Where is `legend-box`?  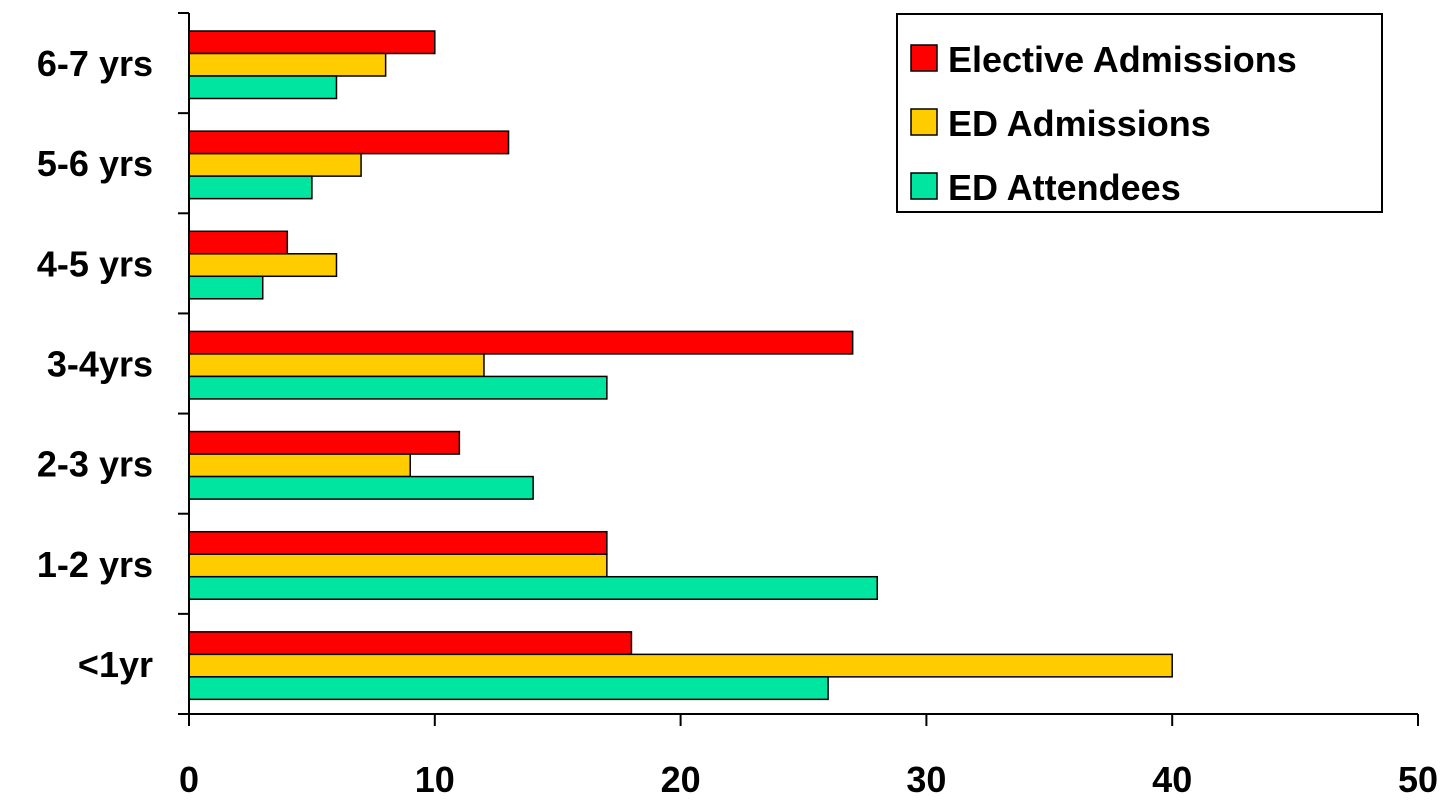 legend-box is located at coordinates (1139, 113).